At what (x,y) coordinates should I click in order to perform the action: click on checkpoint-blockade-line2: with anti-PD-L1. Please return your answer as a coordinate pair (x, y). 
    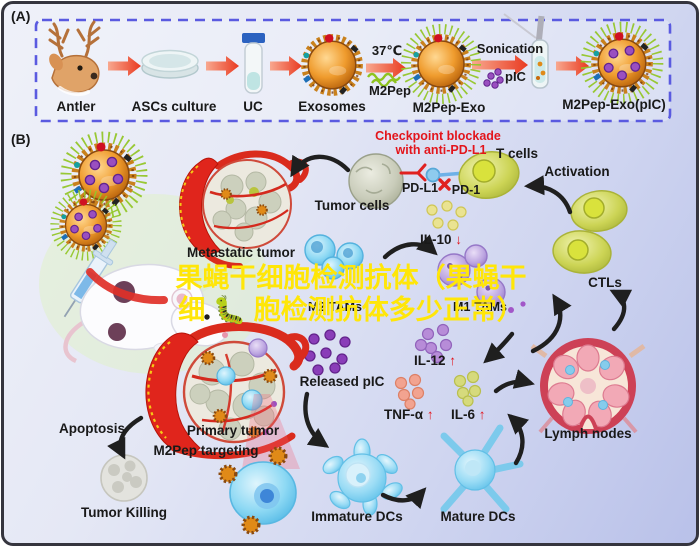
    Looking at the image, I should click on (441, 150).